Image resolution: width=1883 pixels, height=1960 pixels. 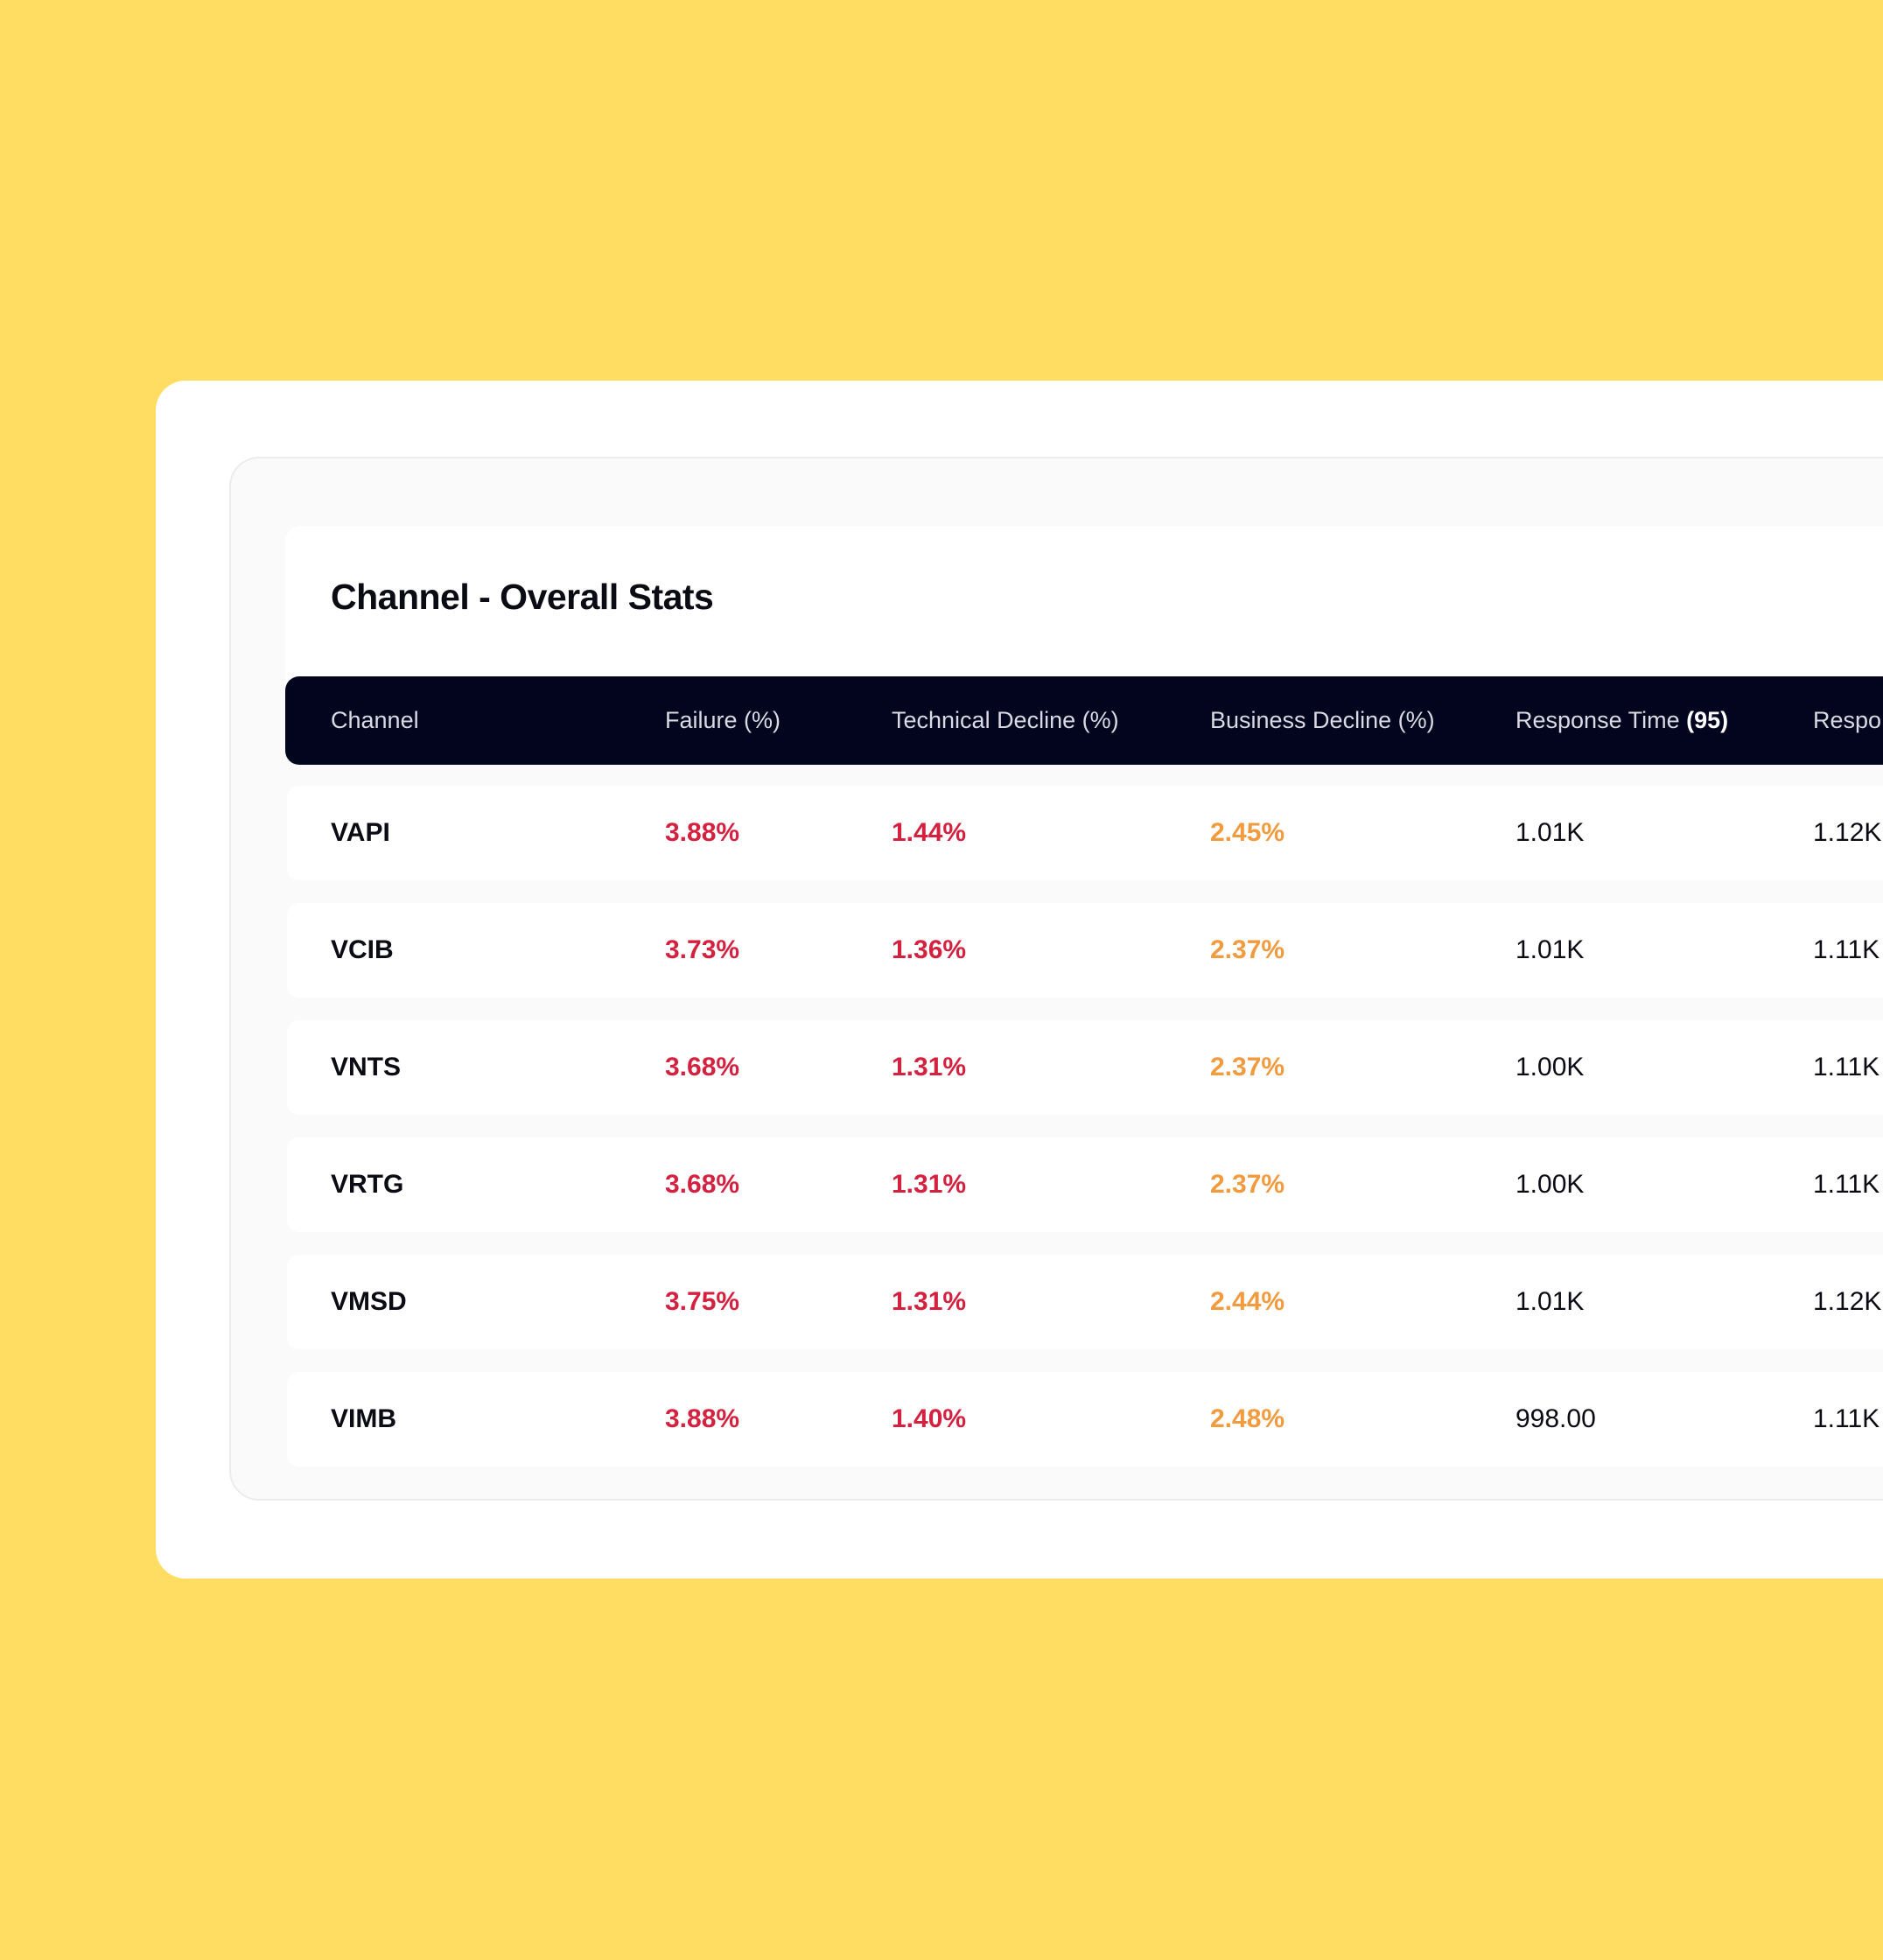 What do you see at coordinates (929, 1418) in the screenshot?
I see `cell-technical-decline: 1.40%` at bounding box center [929, 1418].